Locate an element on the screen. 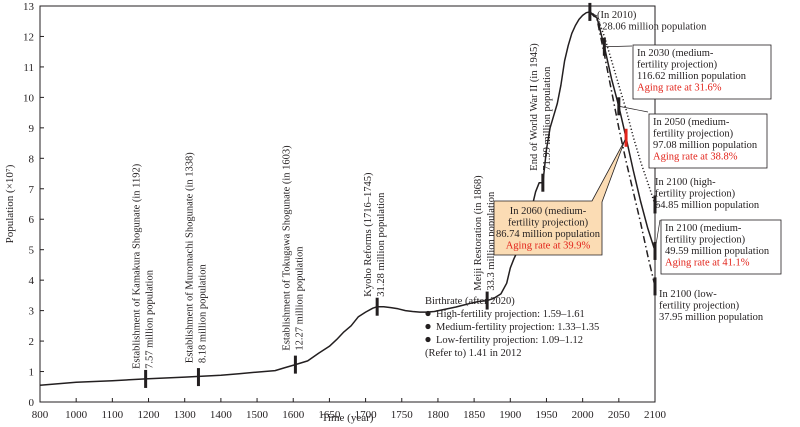 This screenshot has width=800, height=427. series-line-dotted is located at coordinates (622, 108).